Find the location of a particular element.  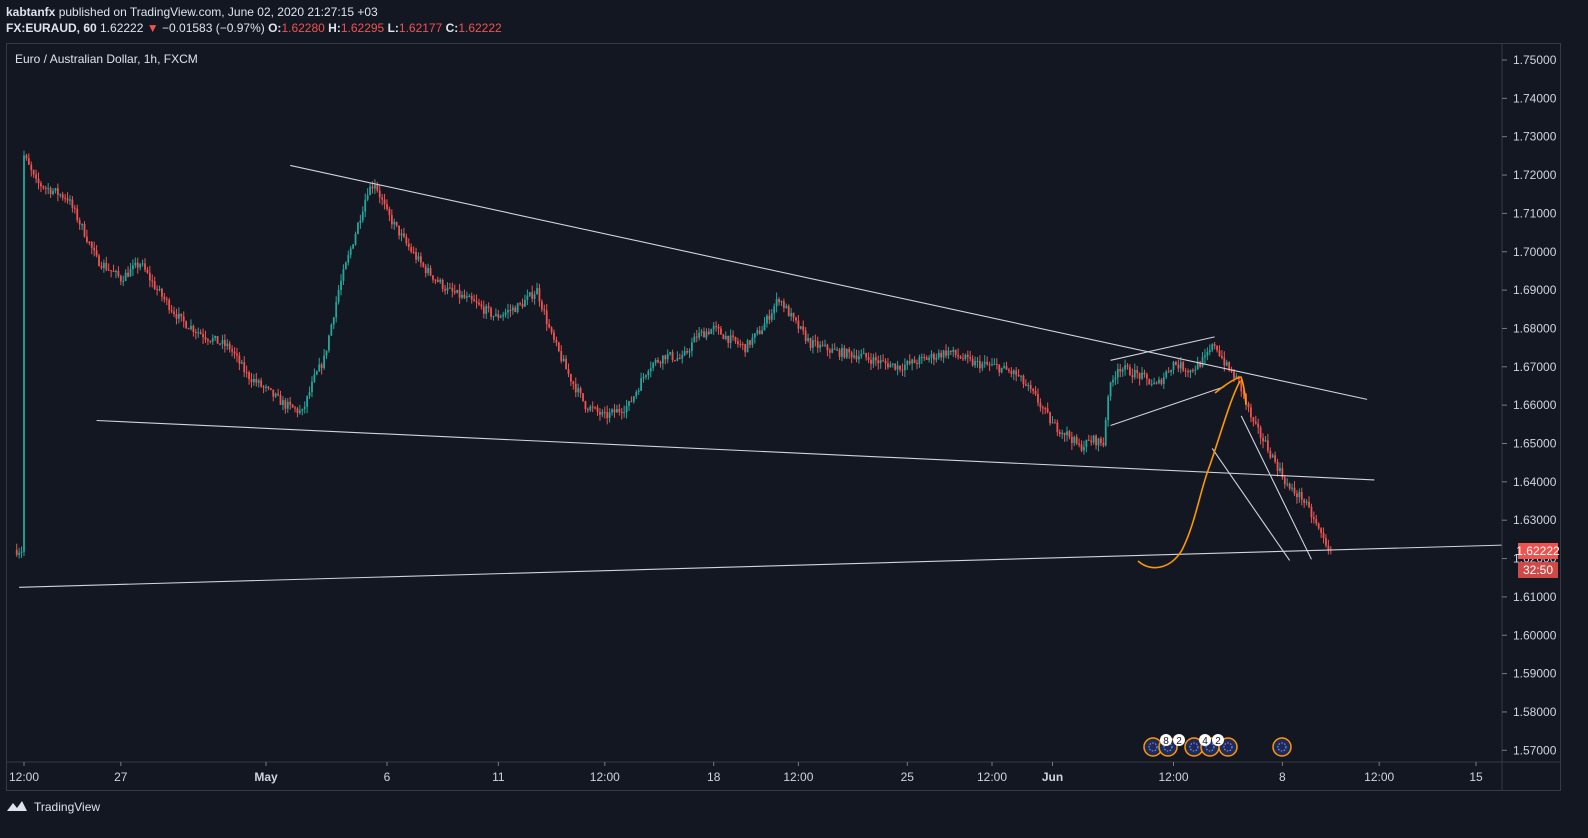

price-tick-label: 1.65000 is located at coordinates (1535, 444).